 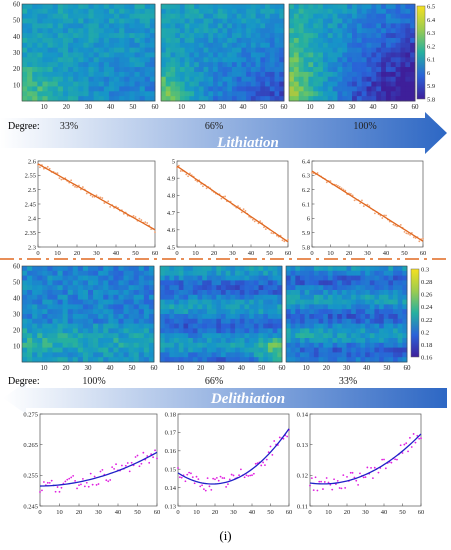 I want to click on lith-map-xtick: 60, so click(x=285, y=107).